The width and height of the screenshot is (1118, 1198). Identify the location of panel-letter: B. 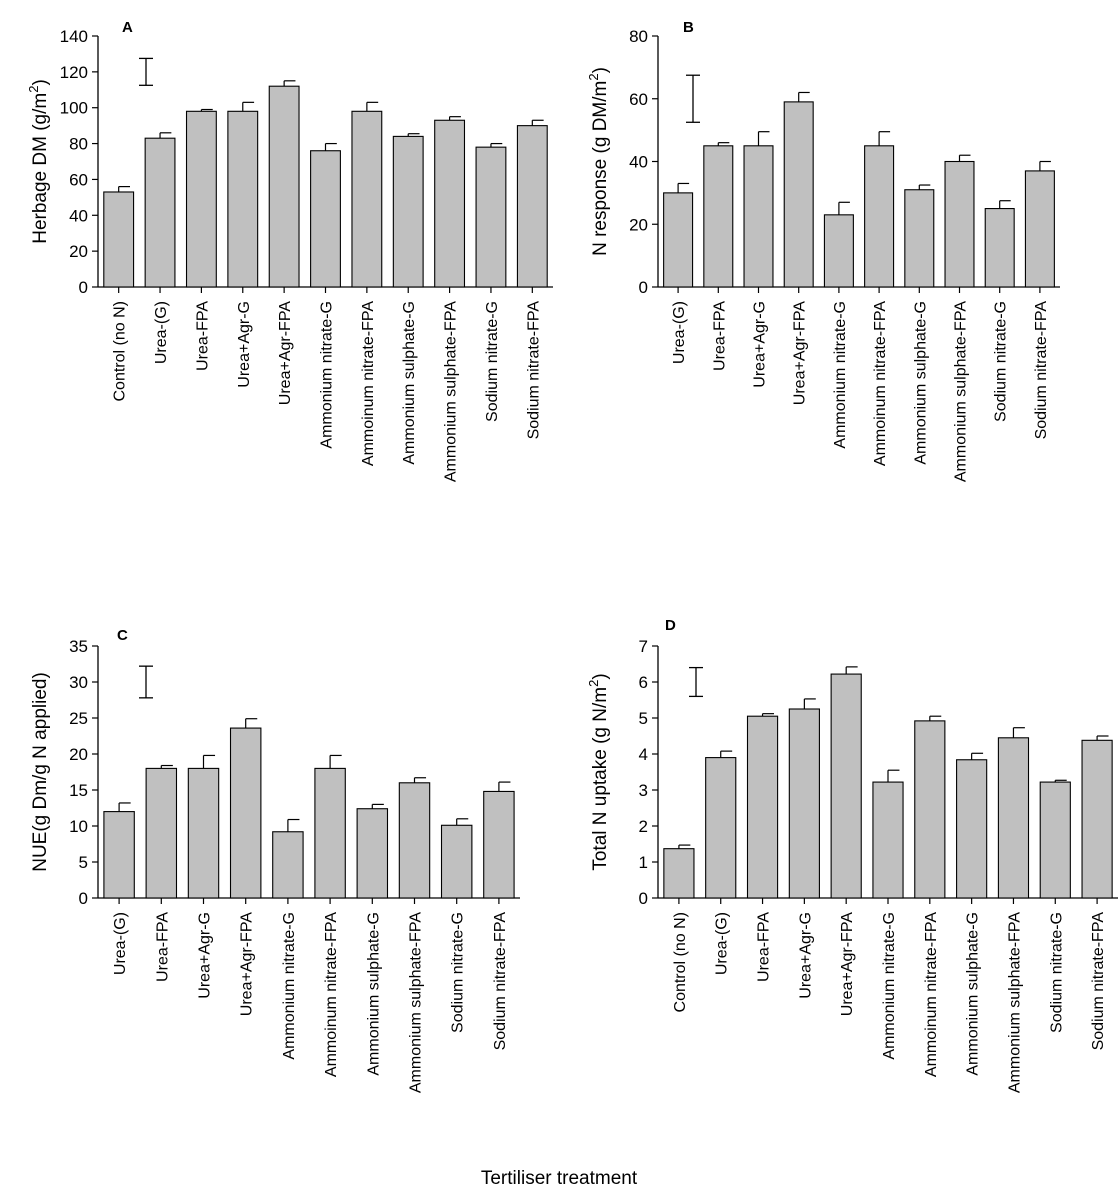
(688, 27).